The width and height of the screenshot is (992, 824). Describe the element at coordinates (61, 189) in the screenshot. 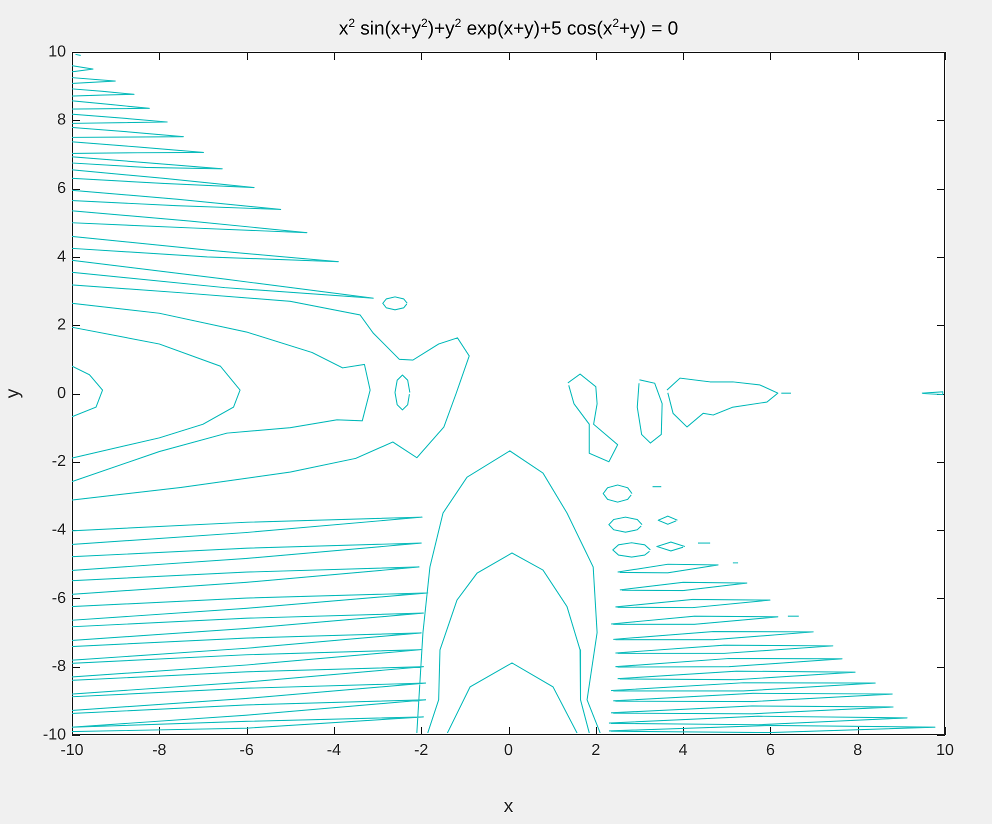

I see `y-tick-label: 6` at that location.